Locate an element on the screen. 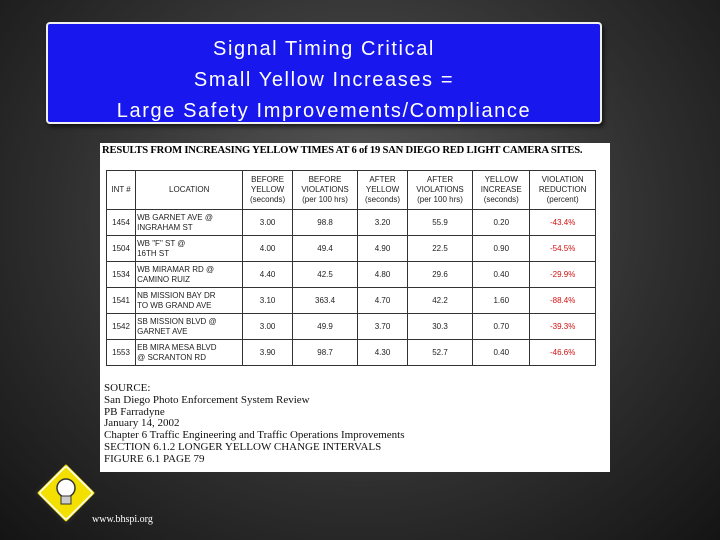 The image size is (720, 540). location-text: WB "F" ST @ is located at coordinates (161, 243).